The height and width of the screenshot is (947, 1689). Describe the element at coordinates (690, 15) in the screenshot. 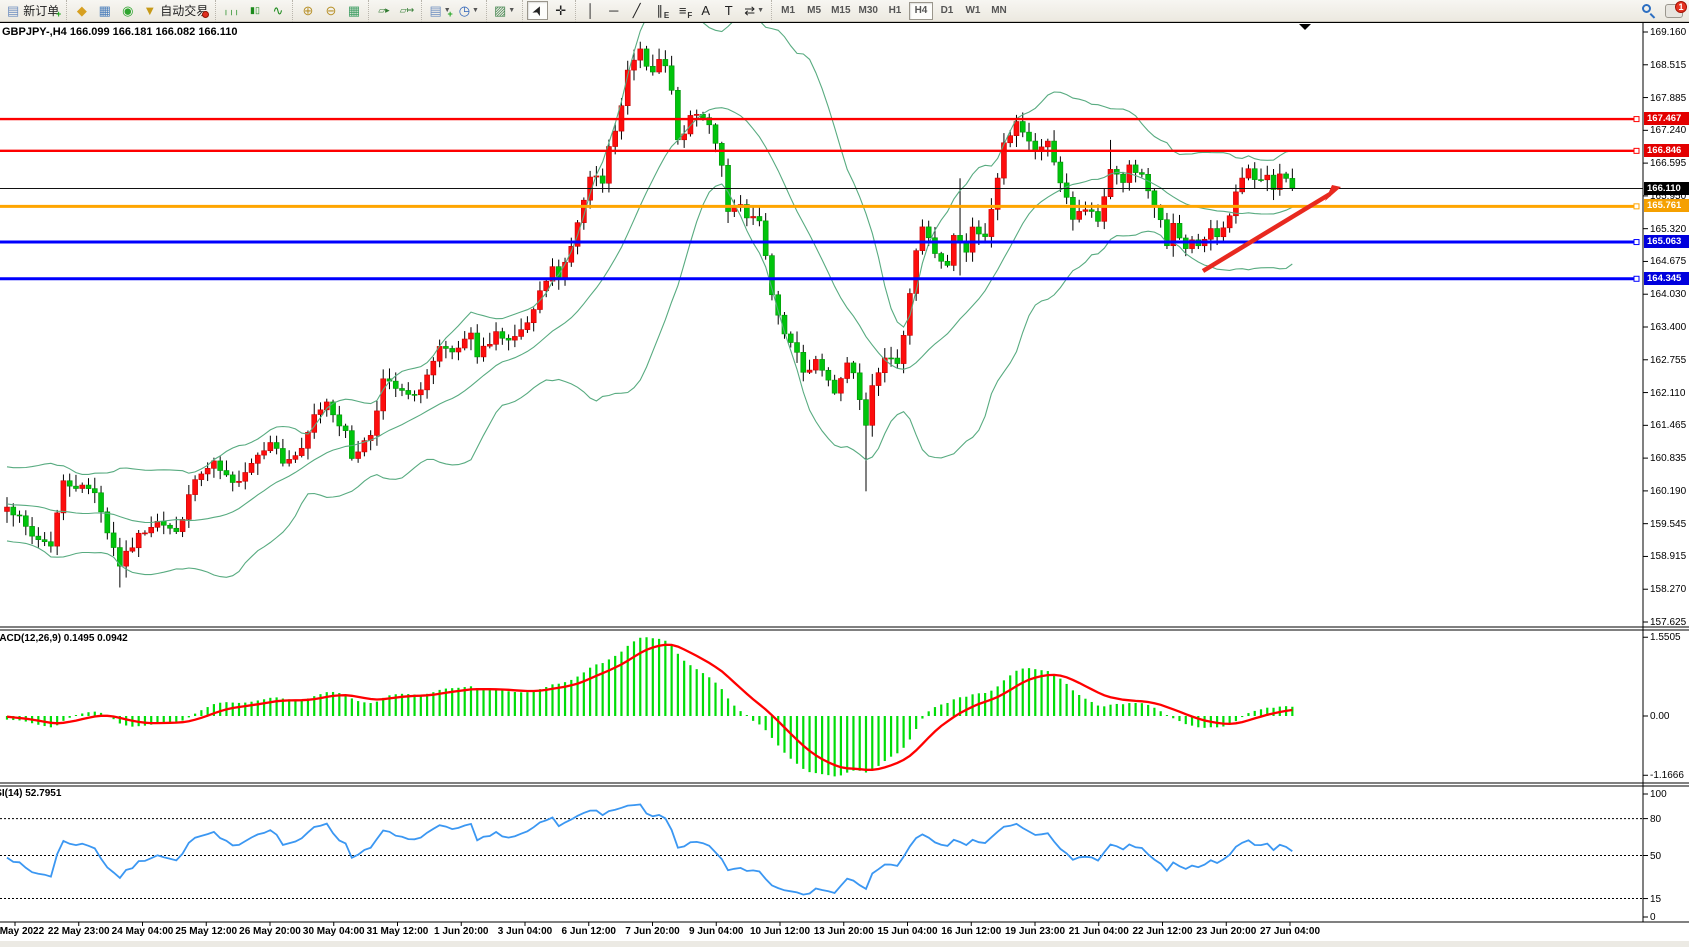

I see `icon-sub-letter: F` at that location.